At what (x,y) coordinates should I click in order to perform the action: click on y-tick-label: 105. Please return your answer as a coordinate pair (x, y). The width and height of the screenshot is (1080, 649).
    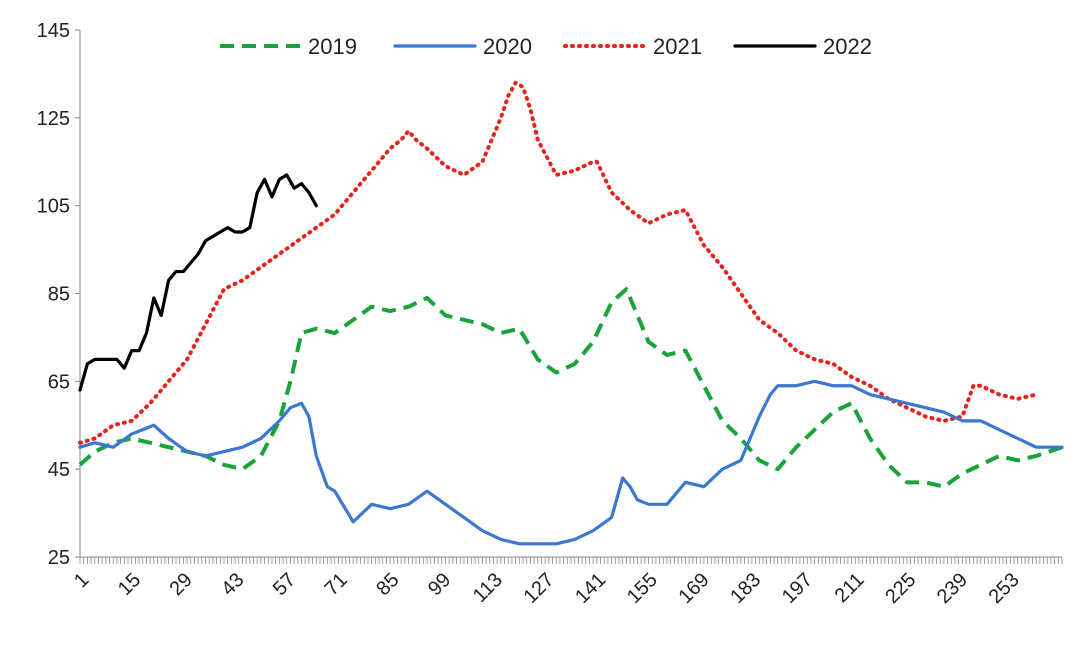
    Looking at the image, I should click on (53, 207).